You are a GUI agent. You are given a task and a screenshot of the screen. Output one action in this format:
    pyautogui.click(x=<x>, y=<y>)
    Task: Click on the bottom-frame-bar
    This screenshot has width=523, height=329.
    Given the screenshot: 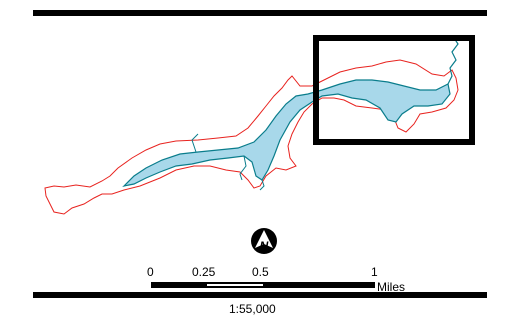 What is the action you would take?
    pyautogui.click(x=260, y=295)
    